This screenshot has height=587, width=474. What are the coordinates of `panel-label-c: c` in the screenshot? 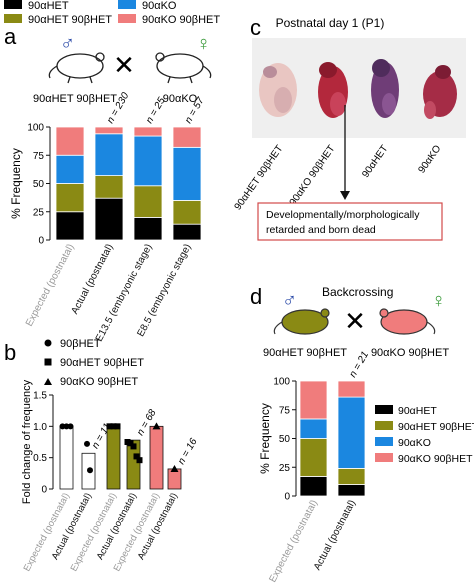 It's located at (255, 27).